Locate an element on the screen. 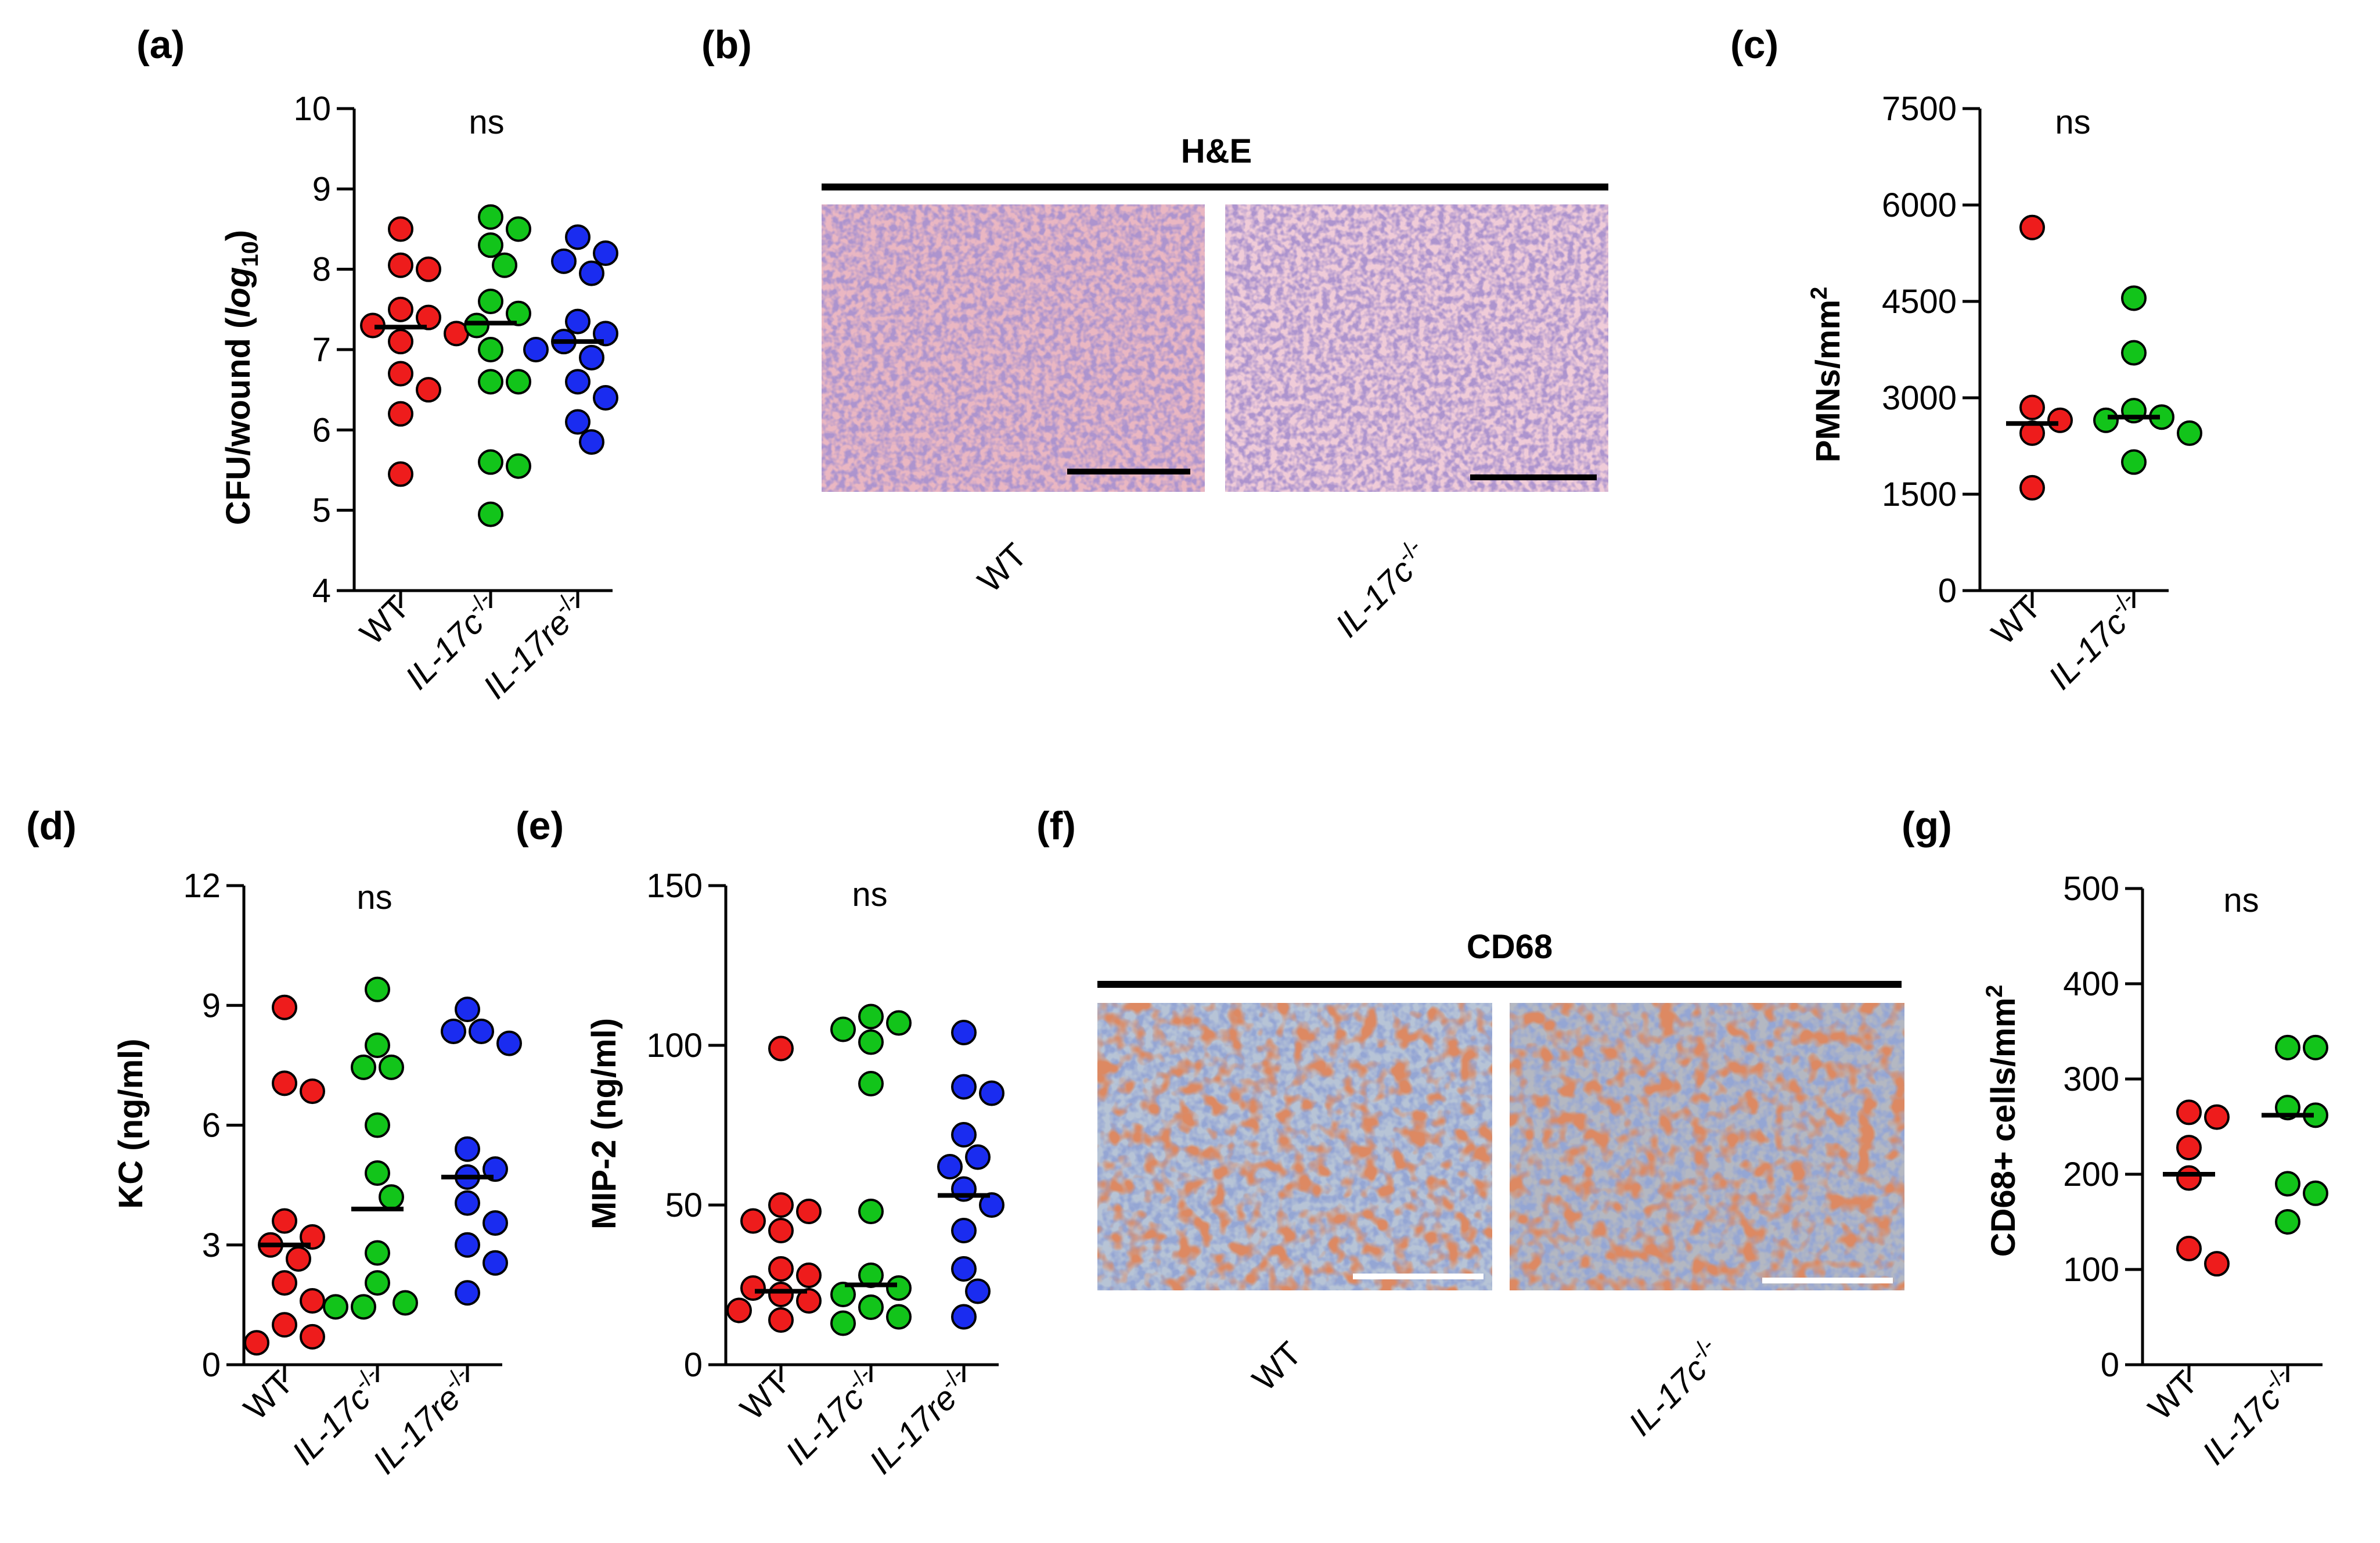 This screenshot has height=1543, width=2380. cd68-ko-image is located at coordinates (1707, 1146).